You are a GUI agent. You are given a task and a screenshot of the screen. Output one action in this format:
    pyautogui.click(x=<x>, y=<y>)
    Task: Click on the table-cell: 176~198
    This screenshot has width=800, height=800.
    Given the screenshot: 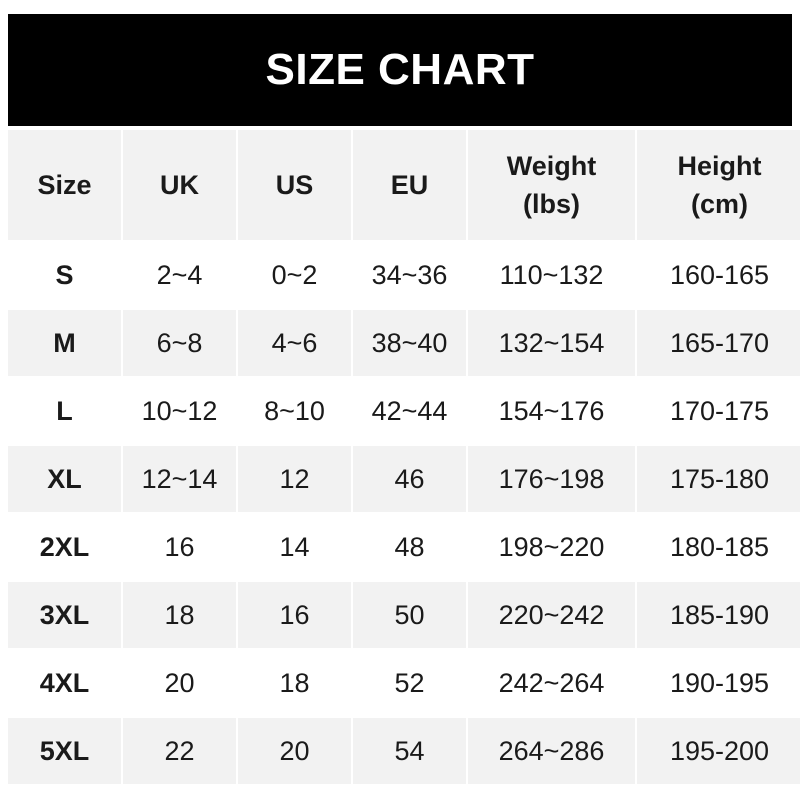 What is the action you would take?
    pyautogui.click(x=551, y=479)
    